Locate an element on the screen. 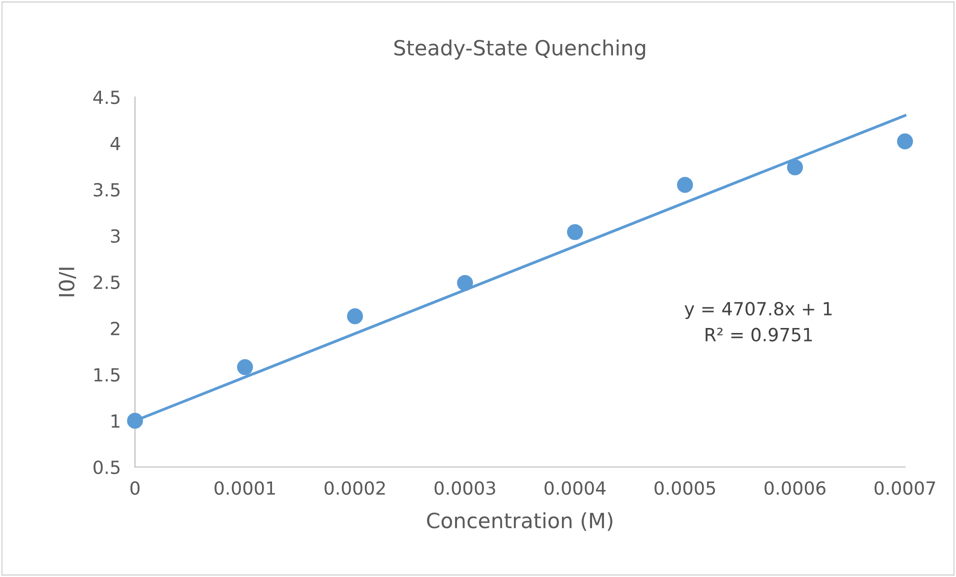  y-tick-label: 4.5 is located at coordinates (106, 97).